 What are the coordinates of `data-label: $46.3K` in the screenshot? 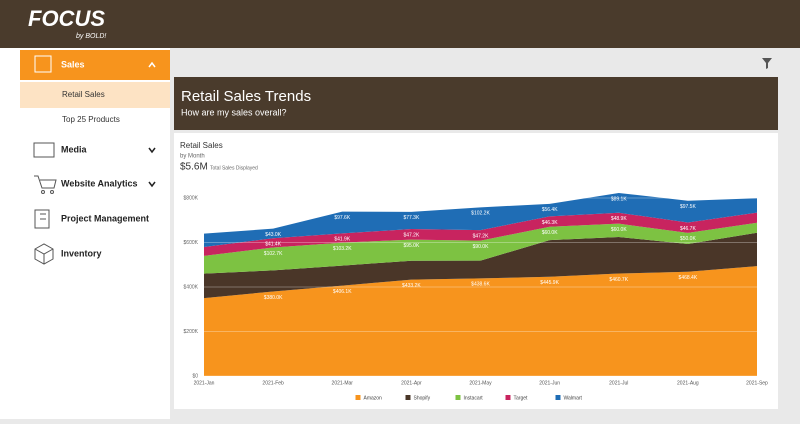 It's located at (550, 223).